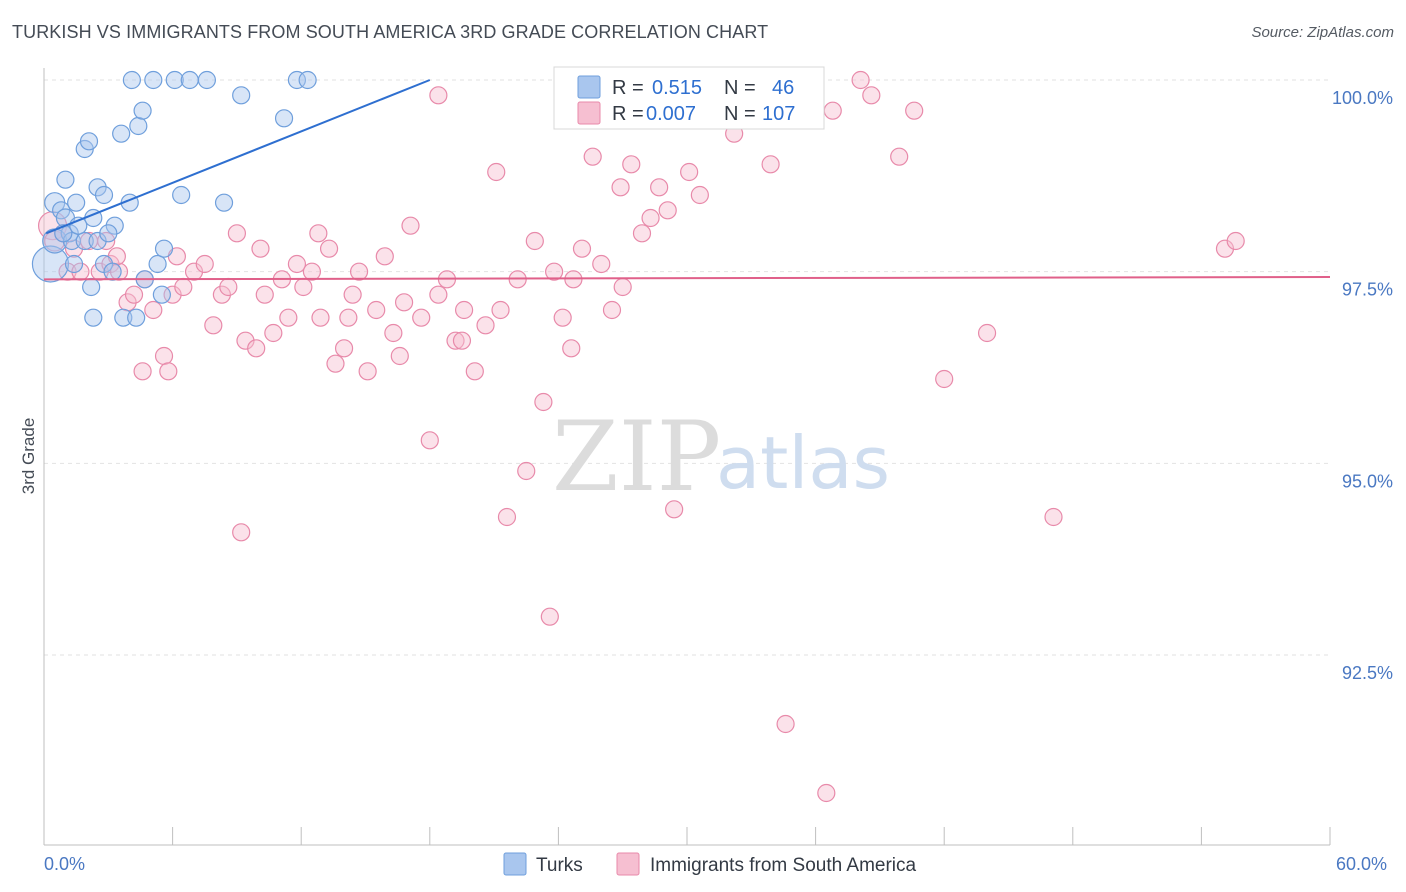  What do you see at coordinates (589, 113) in the screenshot?
I see `legend-swatch-sa` at bounding box center [589, 113].